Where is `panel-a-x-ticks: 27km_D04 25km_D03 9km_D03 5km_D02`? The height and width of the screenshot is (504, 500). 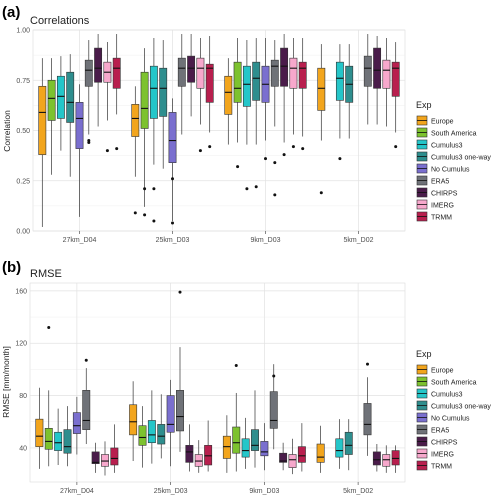 panel-a-x-ticks: 27km_D04 25km_D03 9km_D03 5km_D02 is located at coordinates (218, 237).